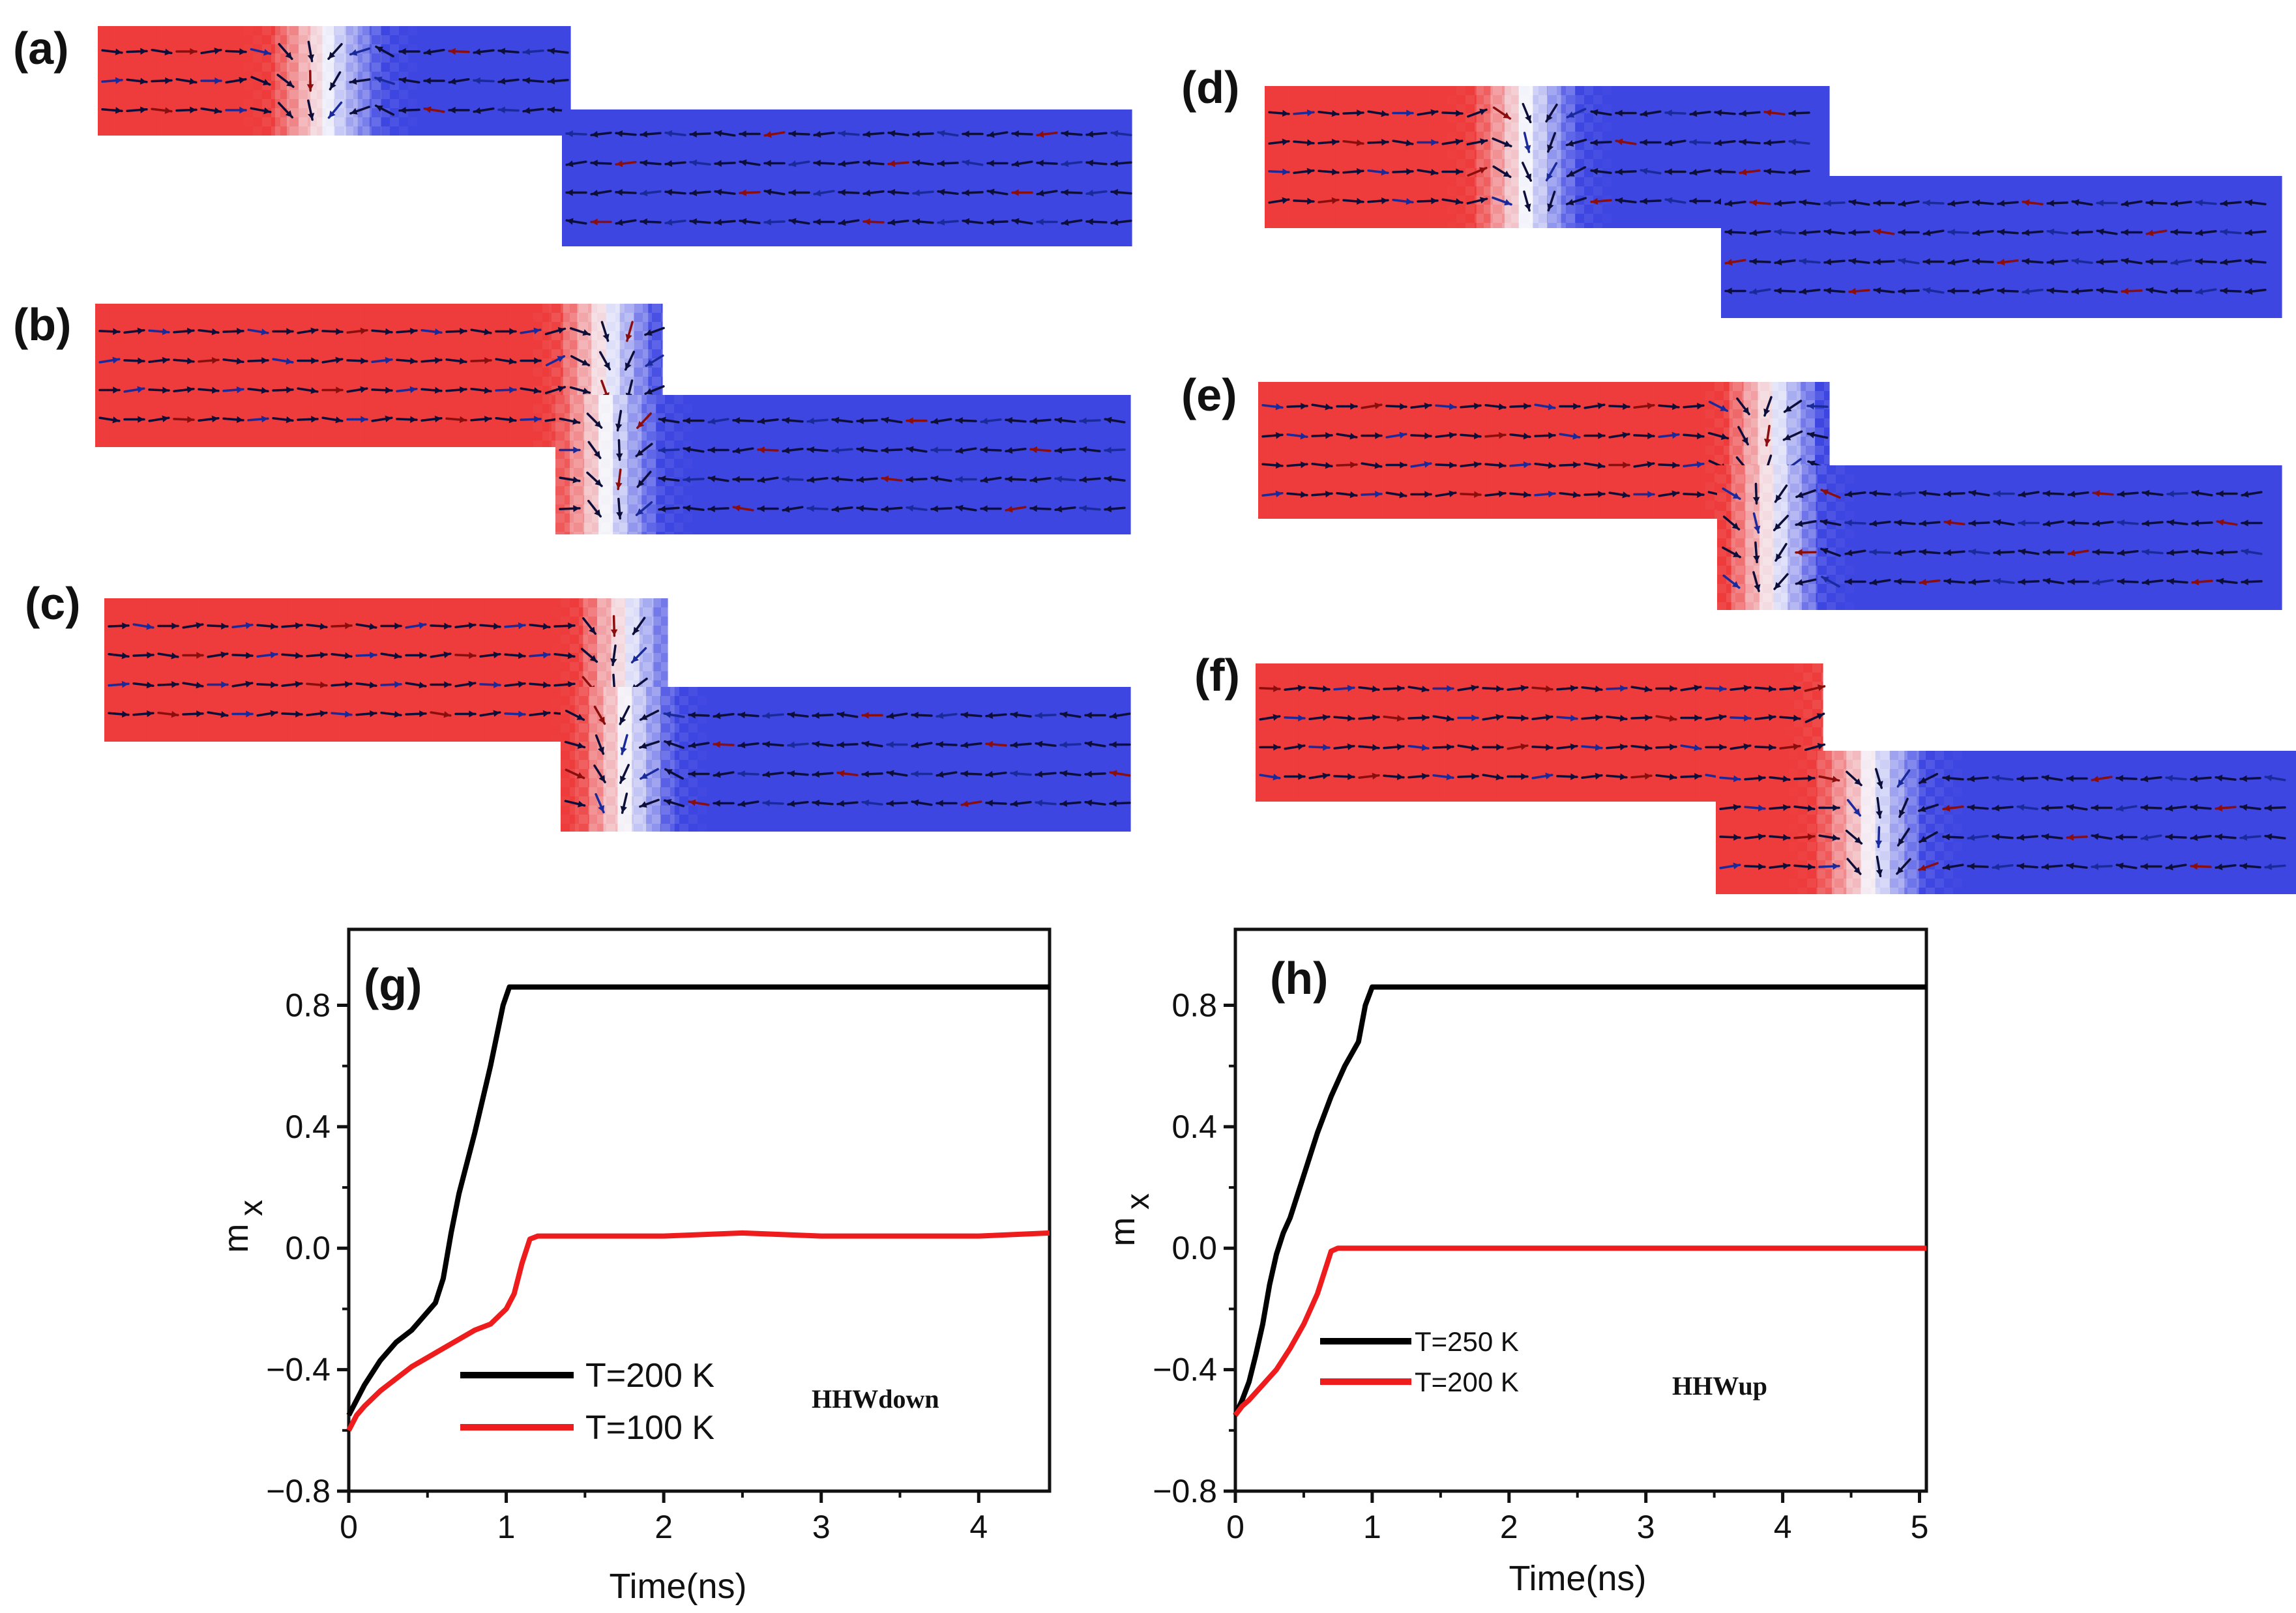 This screenshot has height=1613, width=2296. What do you see at coordinates (308, 1127) in the screenshot?
I see `y-tick-label: 0.4` at bounding box center [308, 1127].